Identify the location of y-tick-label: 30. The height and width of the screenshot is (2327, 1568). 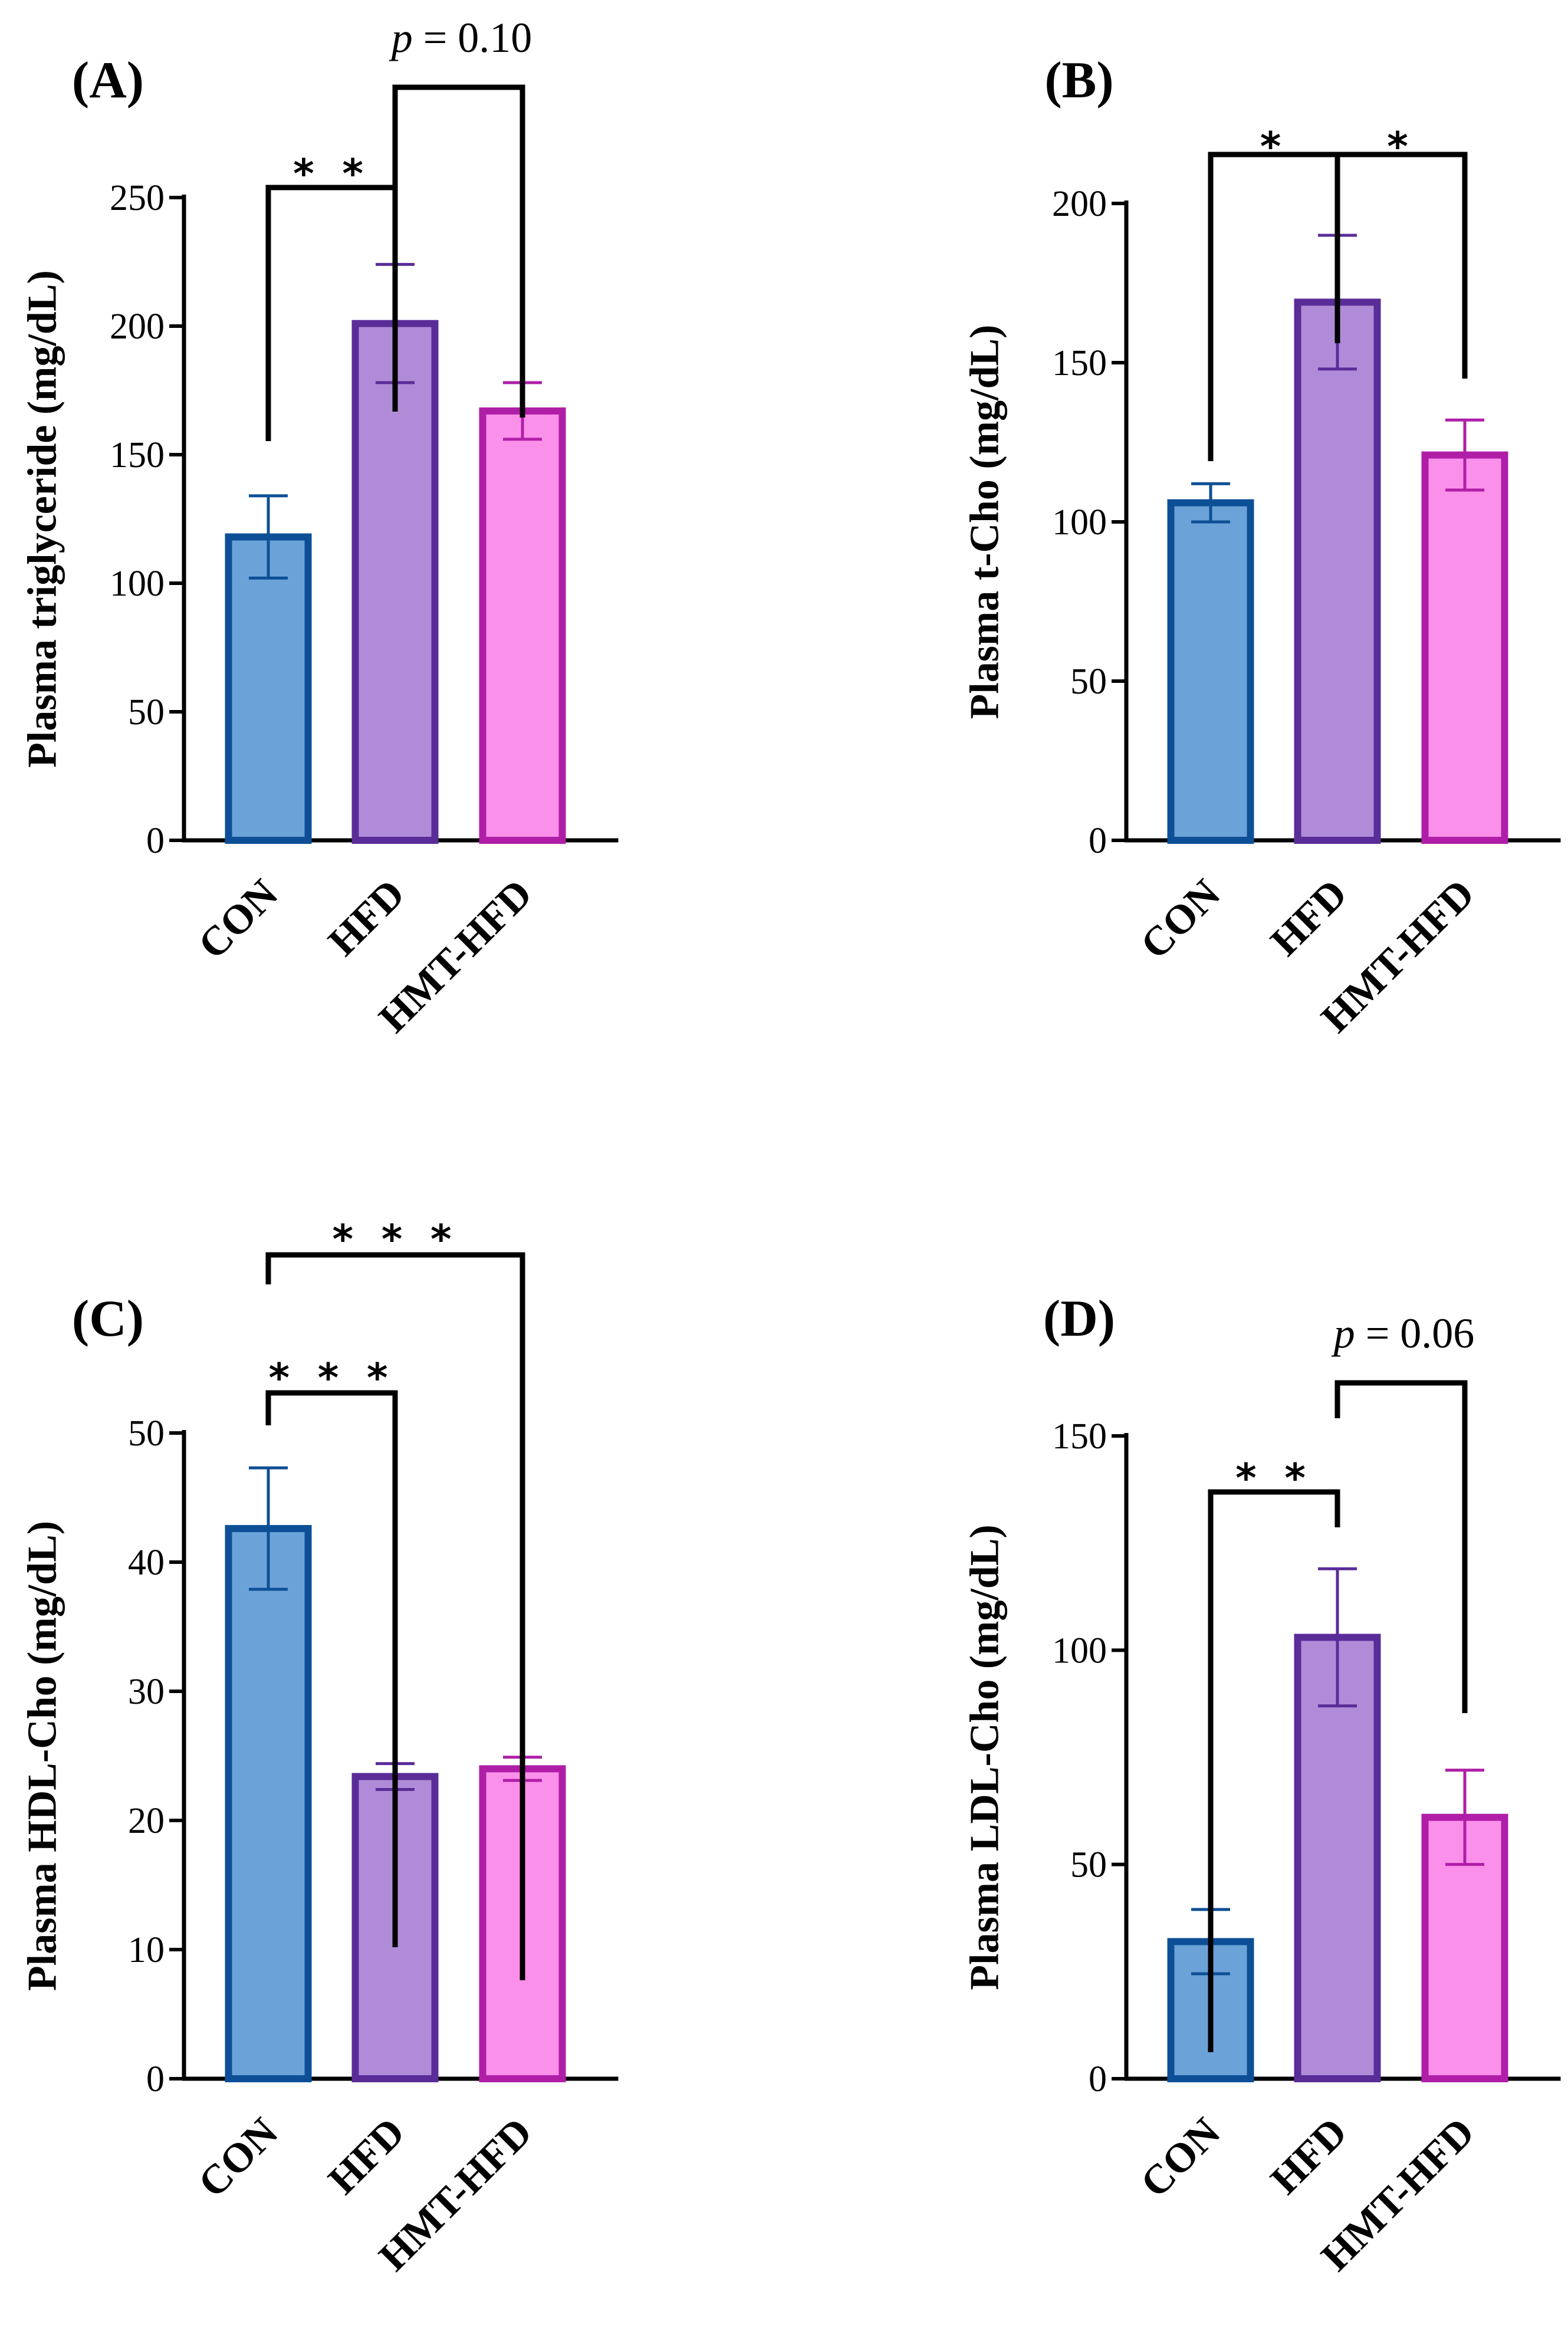
(146, 1692).